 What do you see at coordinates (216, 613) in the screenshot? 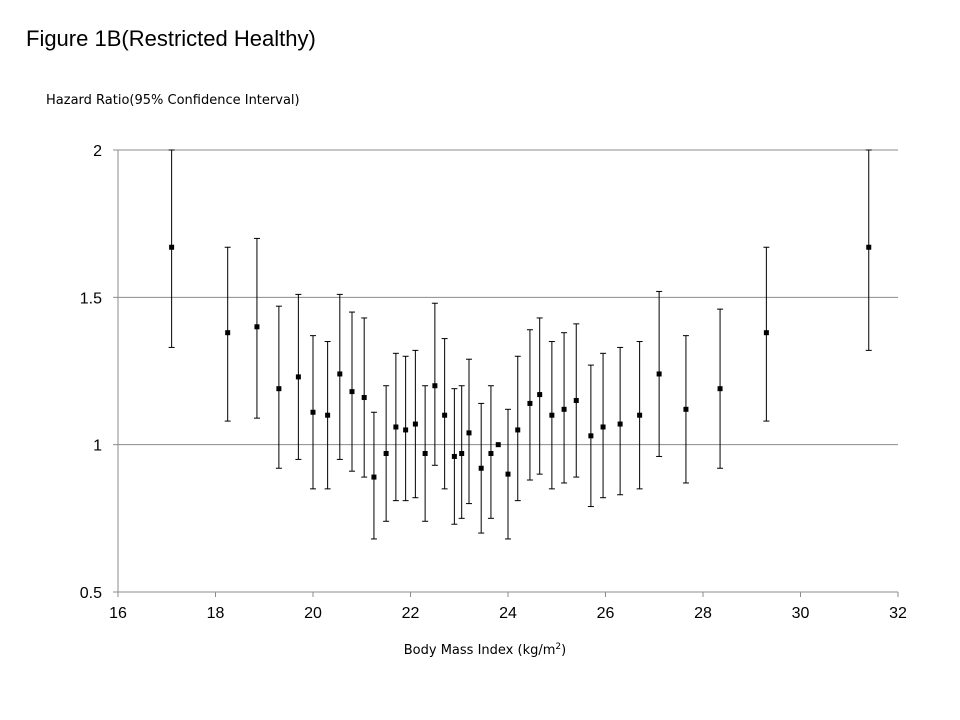
I see `x-tick-label: 18` at bounding box center [216, 613].